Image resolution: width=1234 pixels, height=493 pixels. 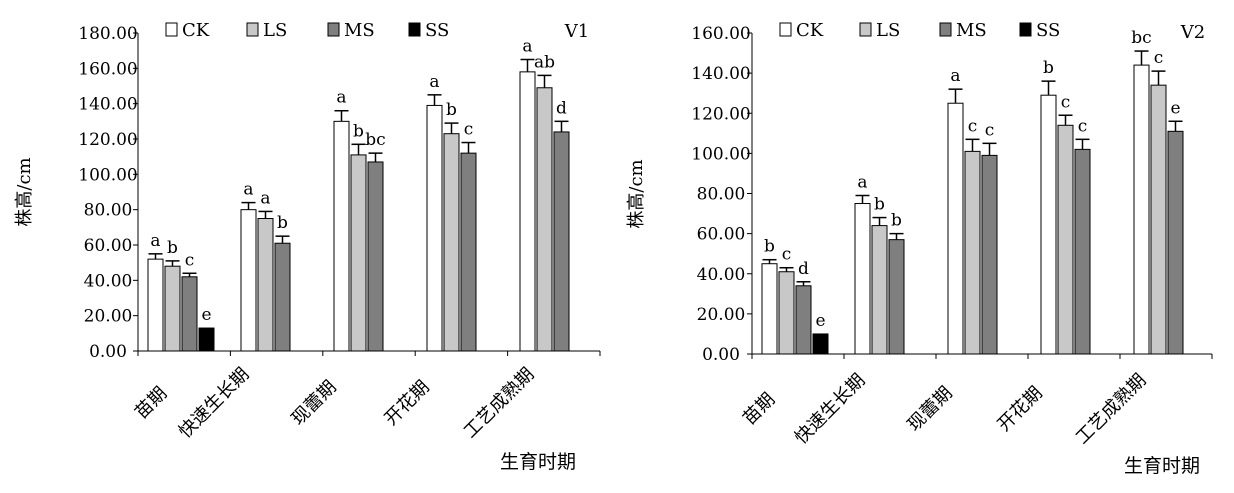 What do you see at coordinates (1020, 409) in the screenshot?
I see `x-category-label: 开花期` at bounding box center [1020, 409].